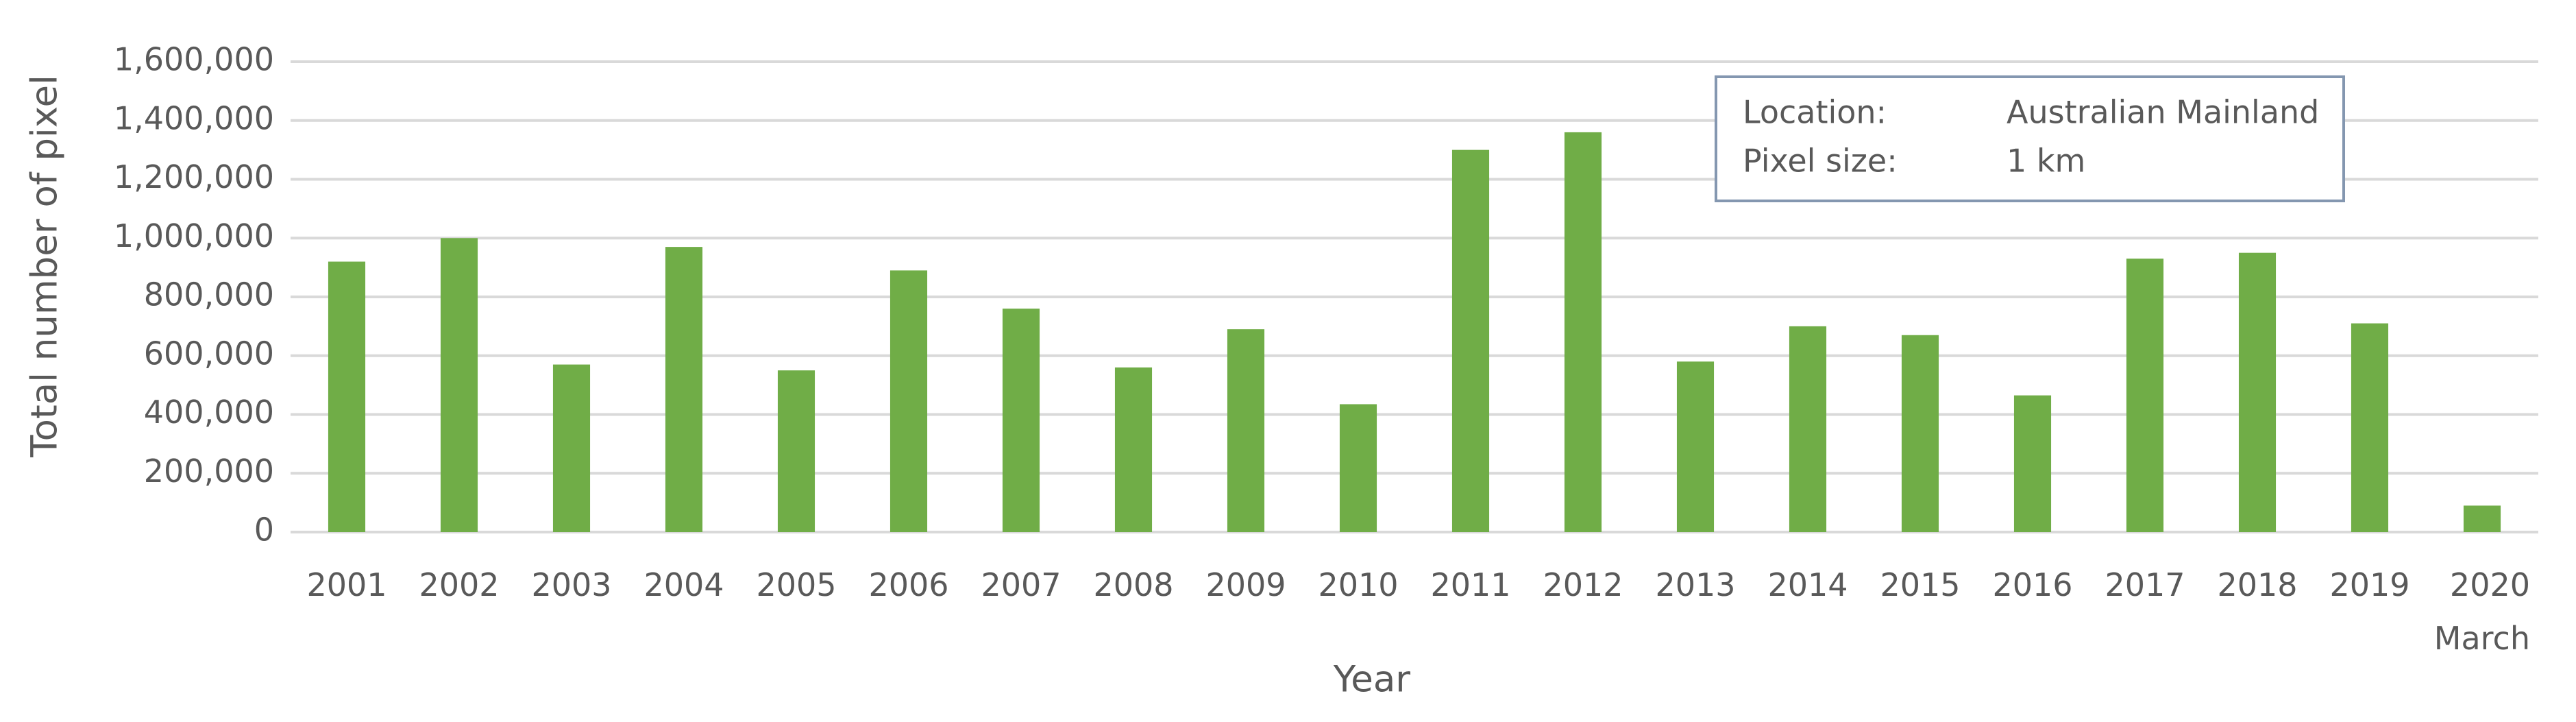 Image resolution: width=2576 pixels, height=722 pixels. Describe the element at coordinates (1134, 584) in the screenshot. I see `x-tick-label: 2008` at that location.